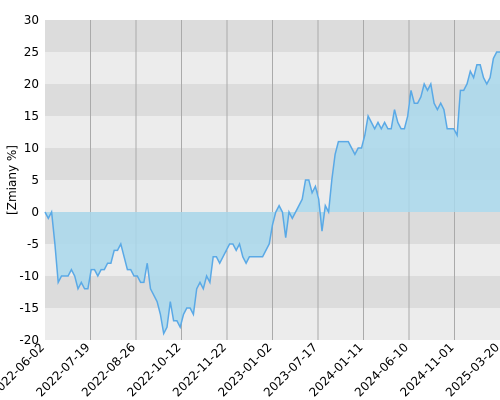 This screenshot has width=500, height=400. I want to click on y-tick-label: -20, so click(29, 340).